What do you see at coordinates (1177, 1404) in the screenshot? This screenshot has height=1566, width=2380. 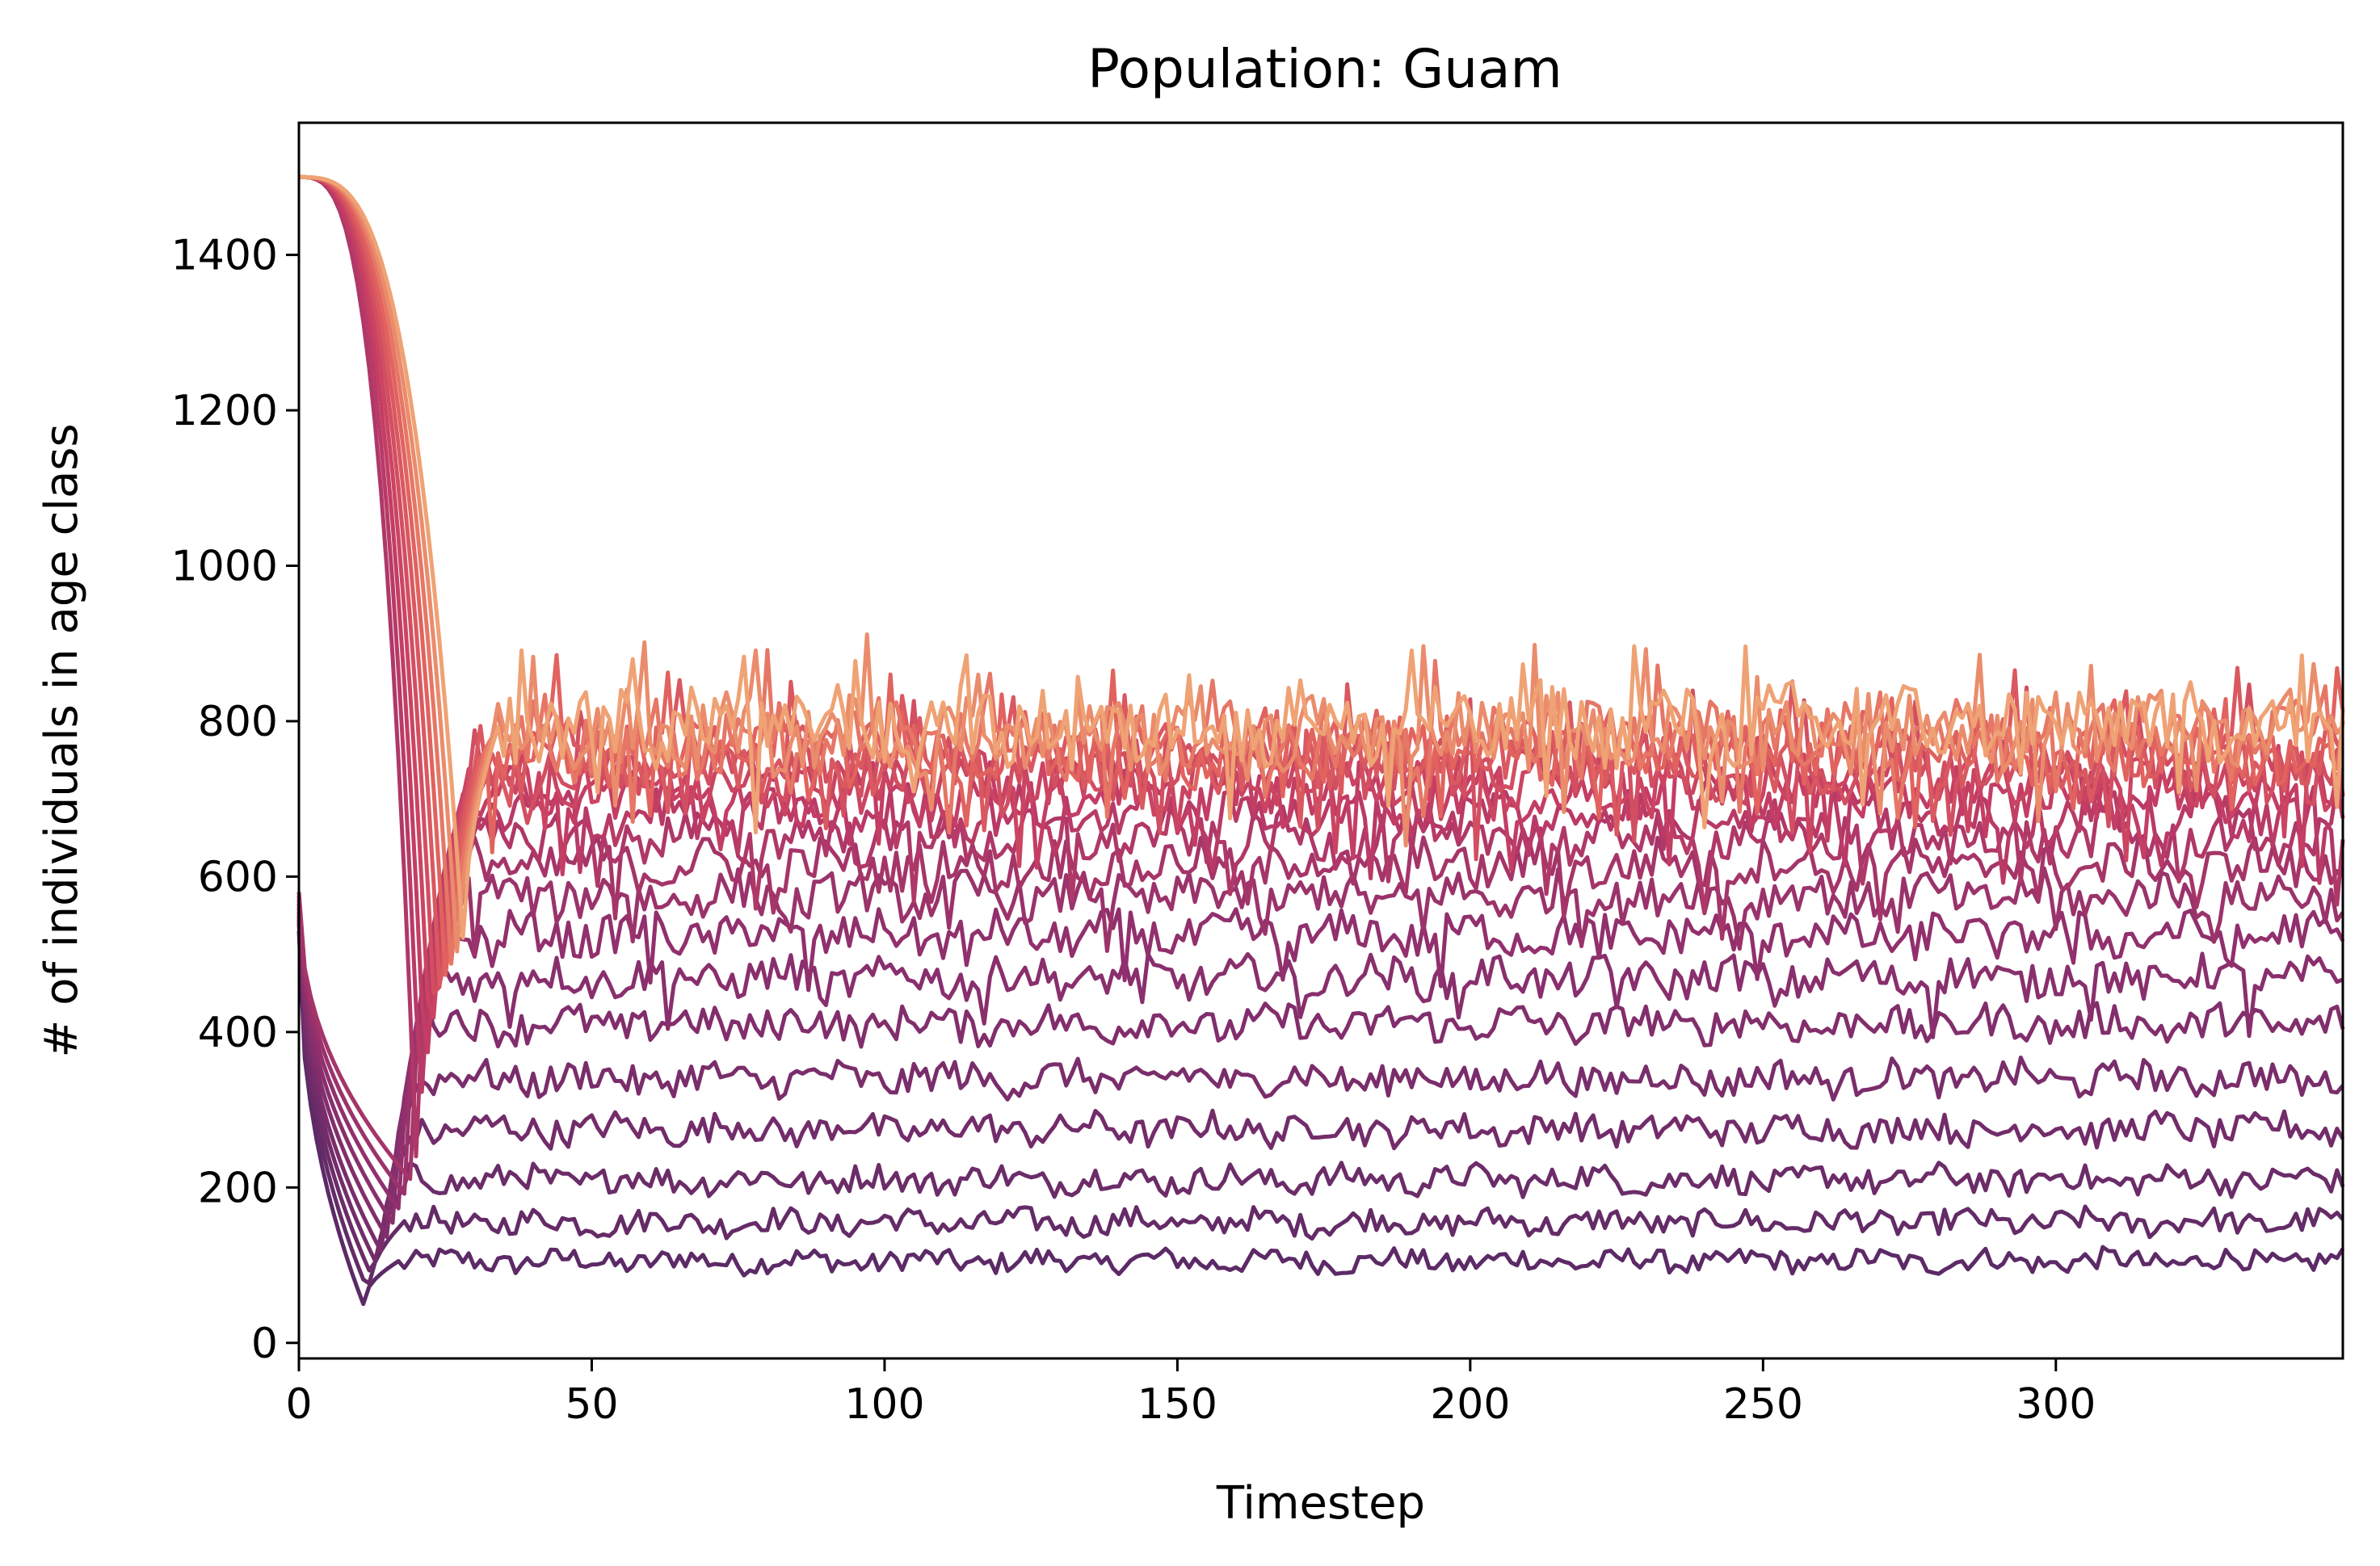 I see `x-tick-label: 150` at bounding box center [1177, 1404].